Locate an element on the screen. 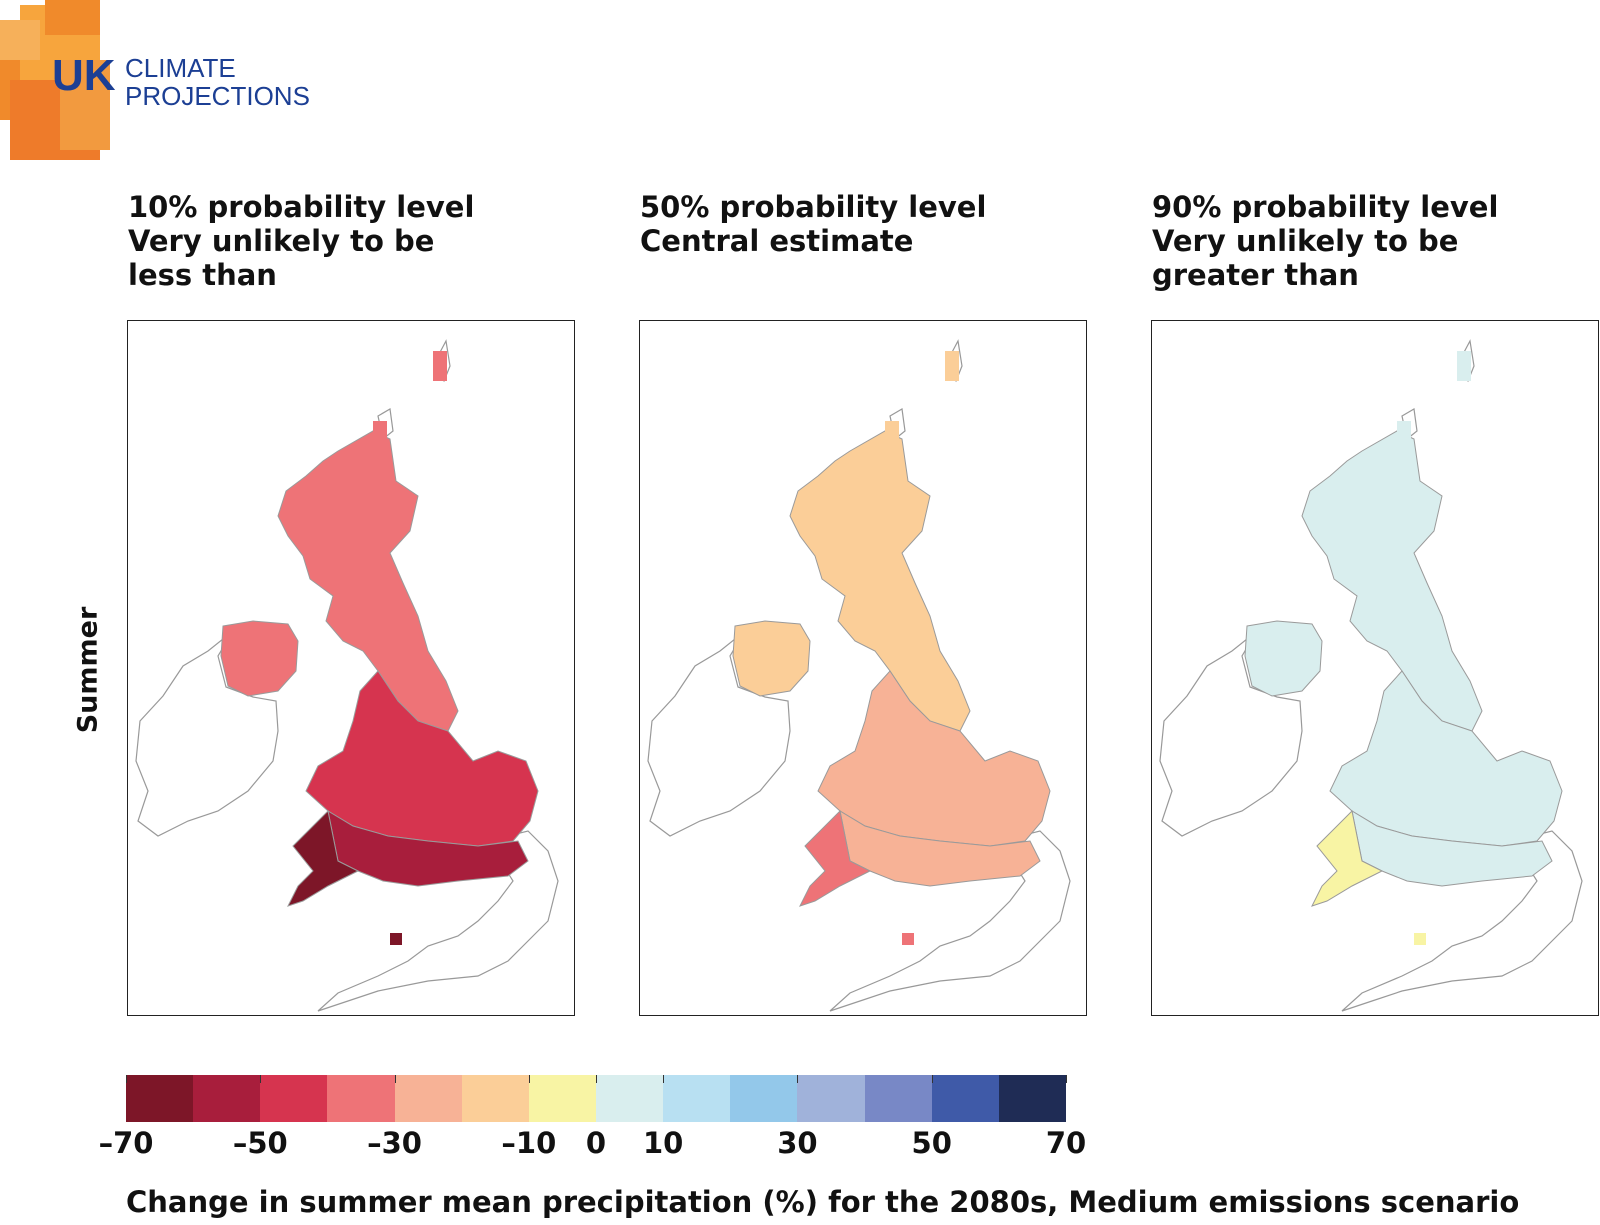  svg-text: PROJECTIONS is located at coordinates (217, 96).